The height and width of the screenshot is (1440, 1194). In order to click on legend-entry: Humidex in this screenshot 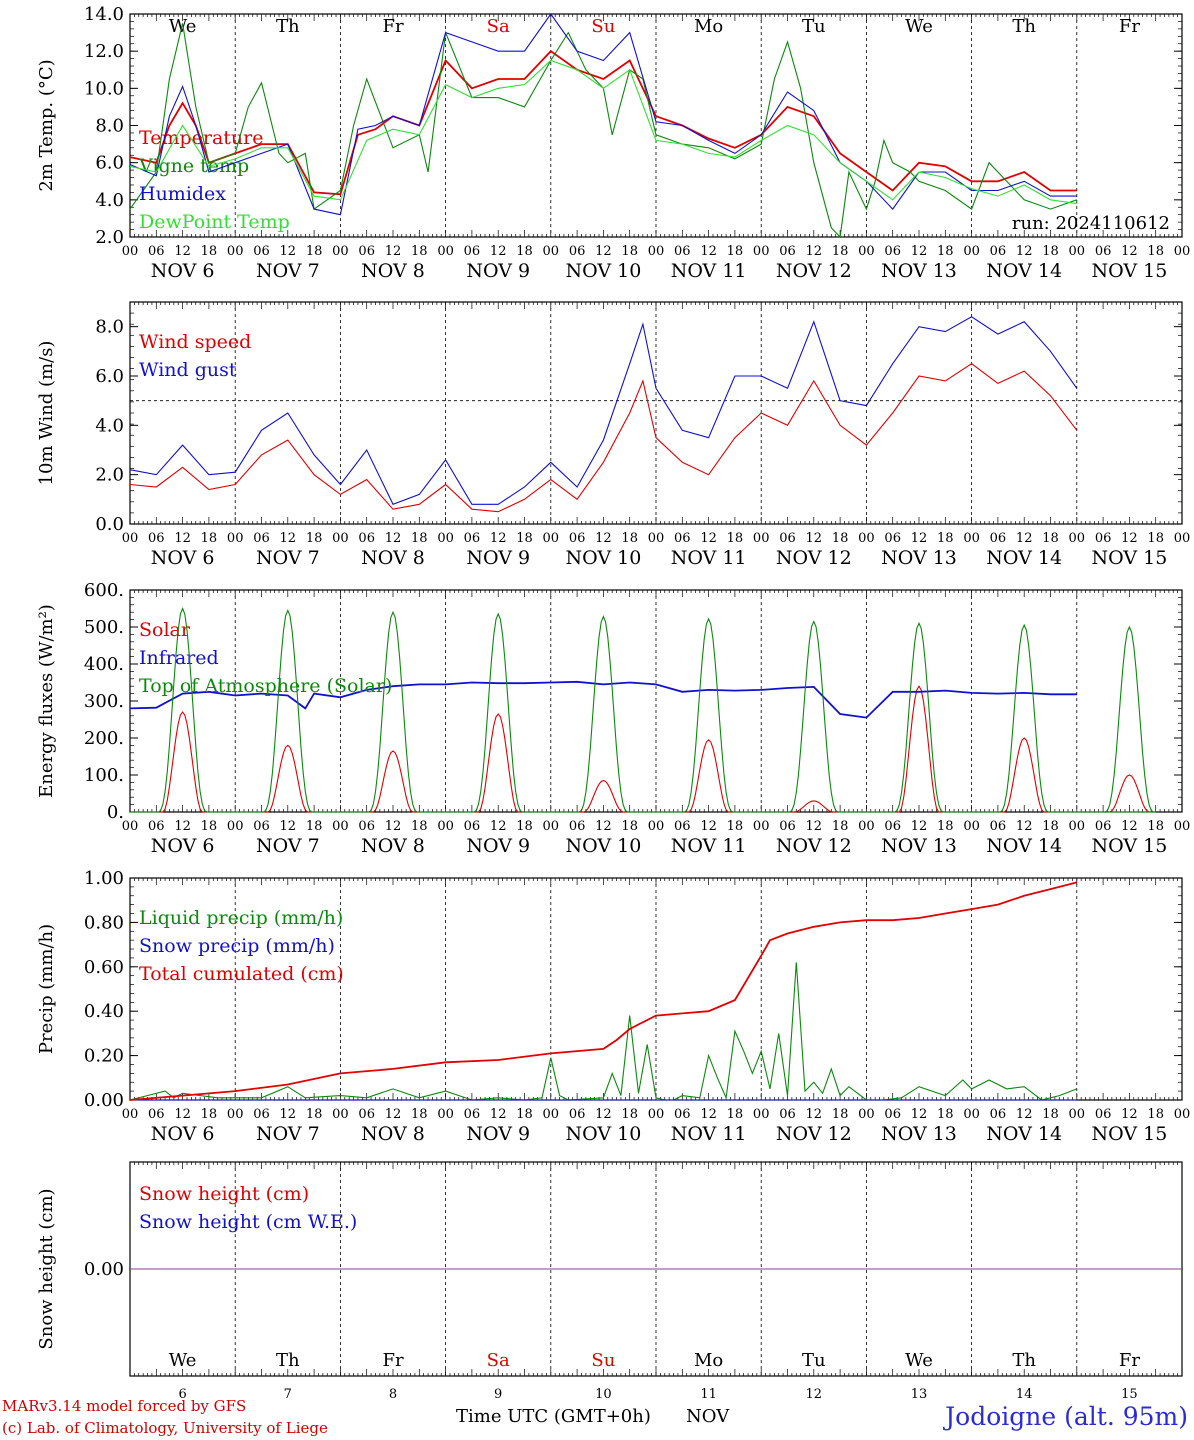, I will do `click(182, 194)`.